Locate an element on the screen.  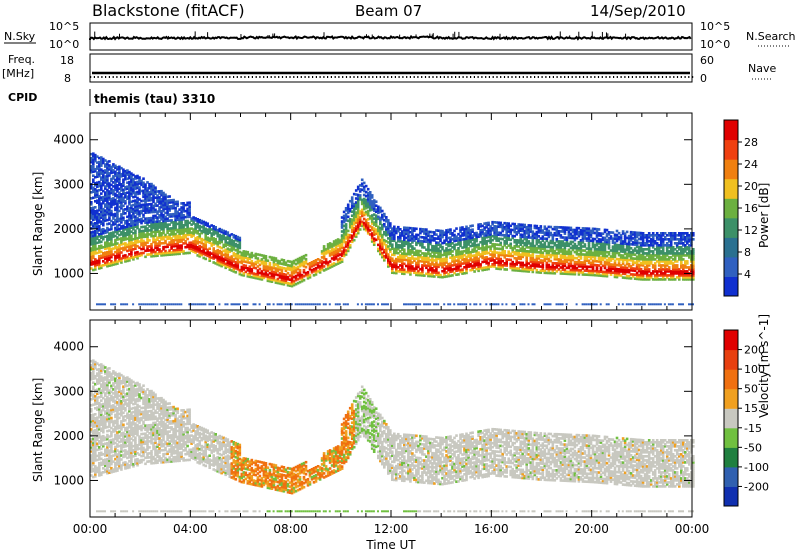
nave-label: Nave is located at coordinates (762, 68).